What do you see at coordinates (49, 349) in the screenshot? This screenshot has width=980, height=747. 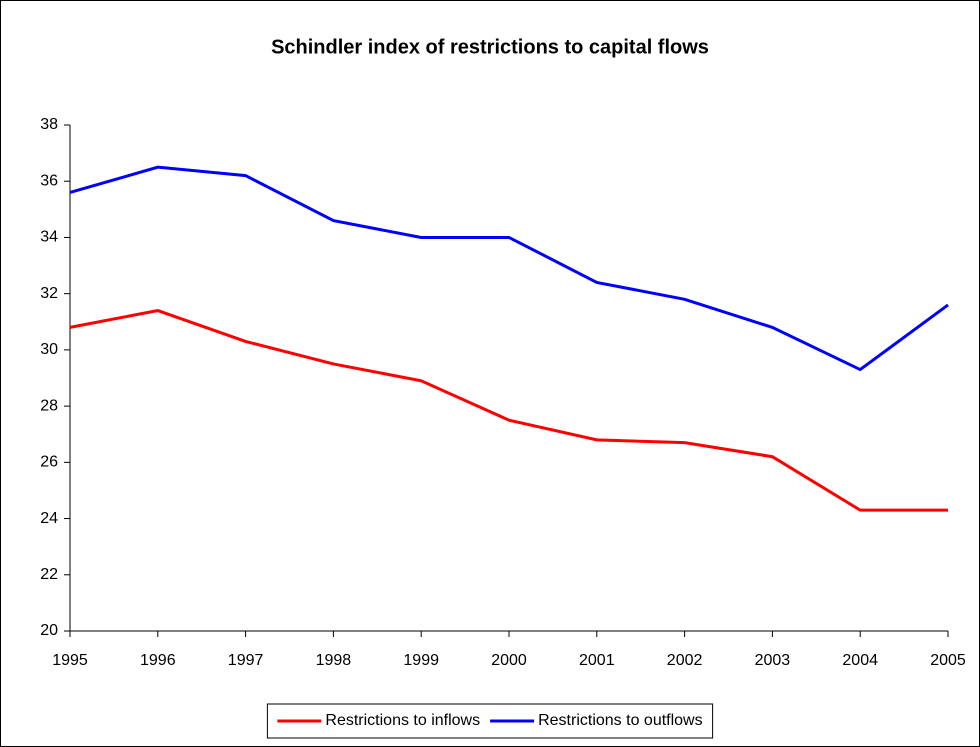 I see `y-tick-label: 30` at bounding box center [49, 349].